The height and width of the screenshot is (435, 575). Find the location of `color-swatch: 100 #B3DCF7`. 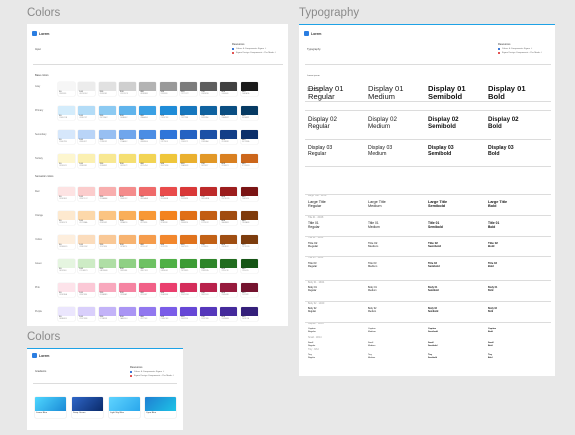

color-swatch: 100 #B3DCF7 is located at coordinates (87, 113).